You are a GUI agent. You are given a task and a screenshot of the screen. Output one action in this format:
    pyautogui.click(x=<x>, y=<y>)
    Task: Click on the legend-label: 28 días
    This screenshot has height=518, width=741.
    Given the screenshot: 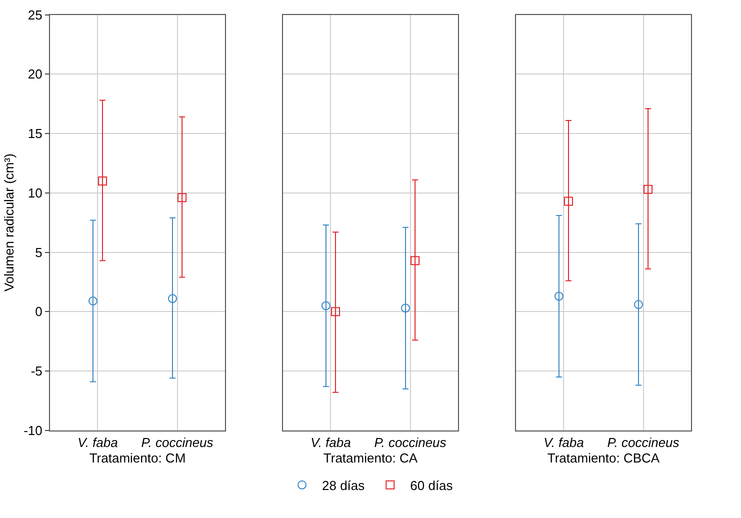 What is the action you would take?
    pyautogui.click(x=344, y=485)
    